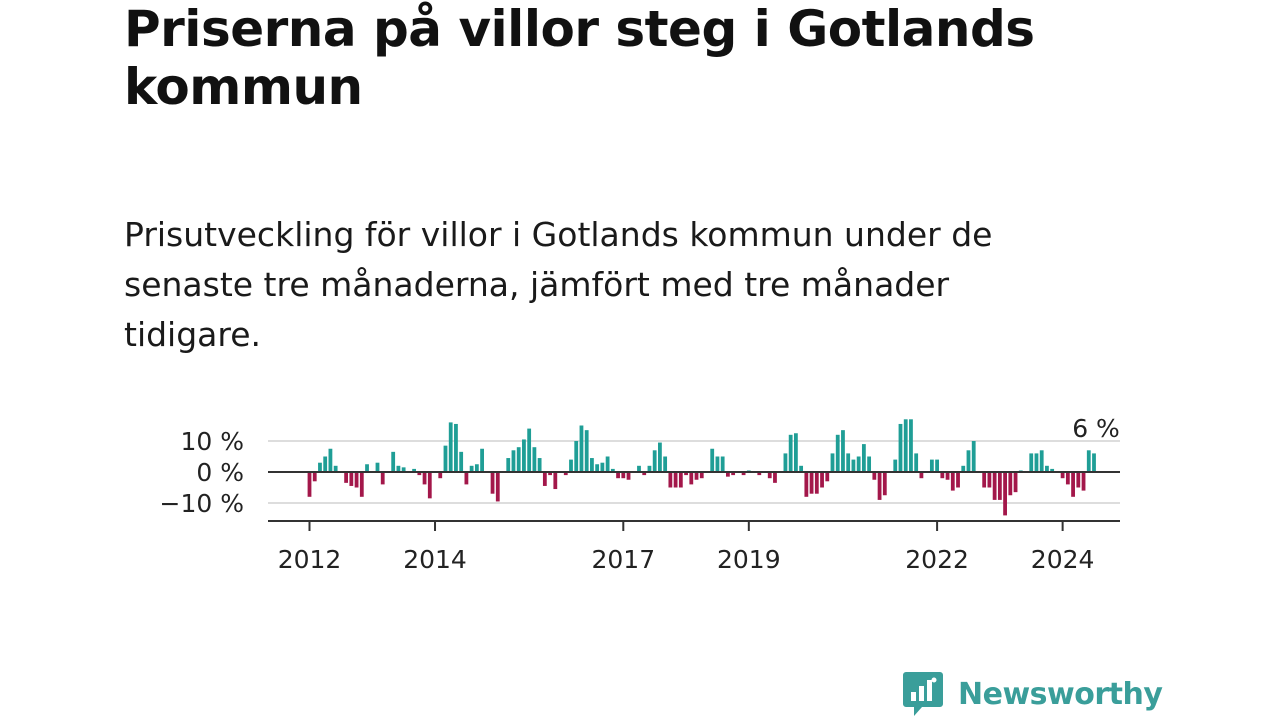 The height and width of the screenshot is (720, 1280). Describe the element at coordinates (623, 559) in the screenshot. I see `x-tick-label: 2017` at that location.